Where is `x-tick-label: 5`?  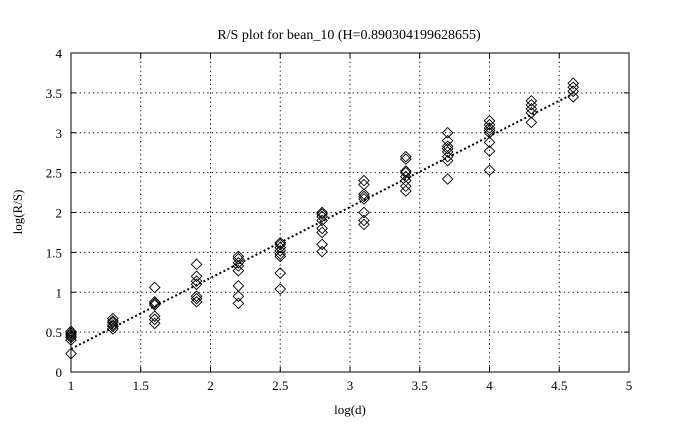 x-tick-label: 5 is located at coordinates (629, 385).